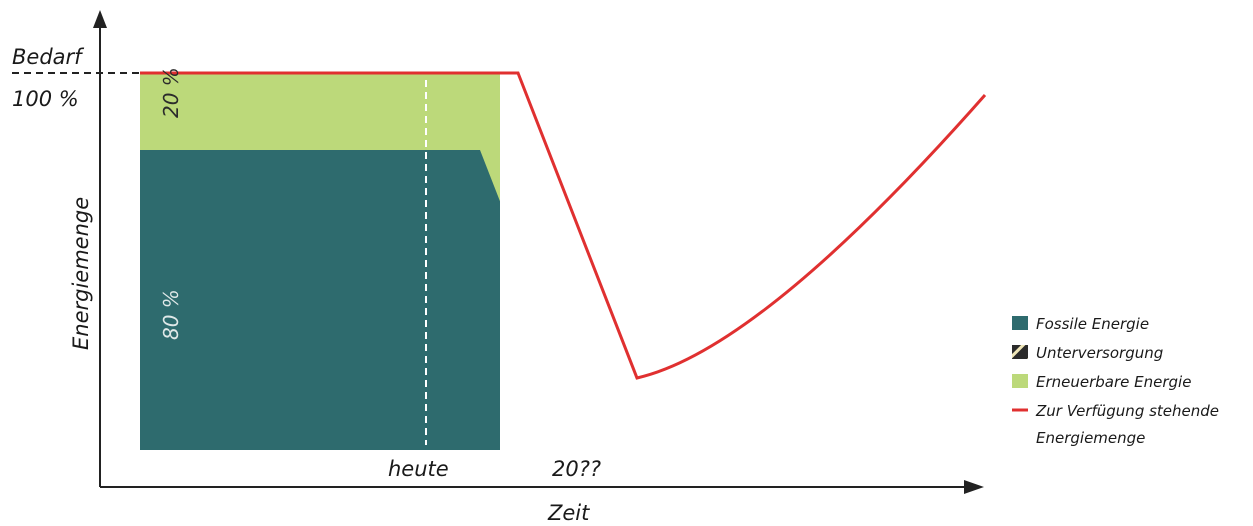 The width and height of the screenshot is (1253, 526). Describe the element at coordinates (81, 273) in the screenshot. I see `y-axis-label: Energiemenge` at that location.